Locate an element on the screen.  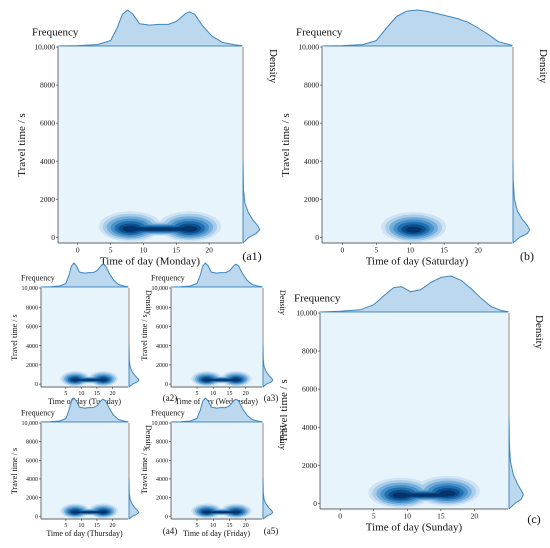
x-axis-label: Time of day (Thursday) is located at coordinates (84, 533).